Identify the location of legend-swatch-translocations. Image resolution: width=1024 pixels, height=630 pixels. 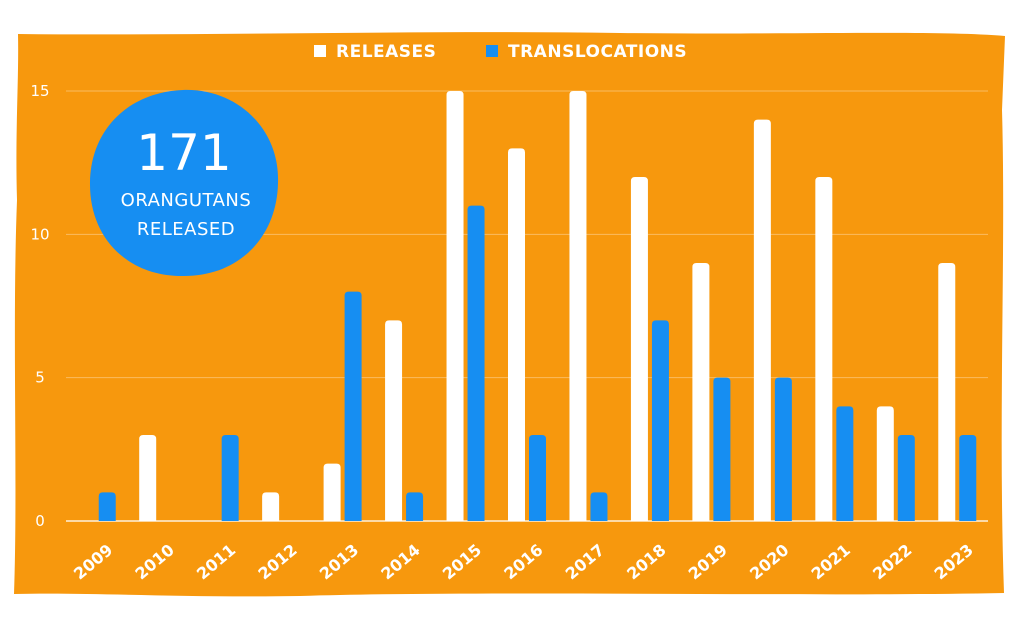
(492, 51).